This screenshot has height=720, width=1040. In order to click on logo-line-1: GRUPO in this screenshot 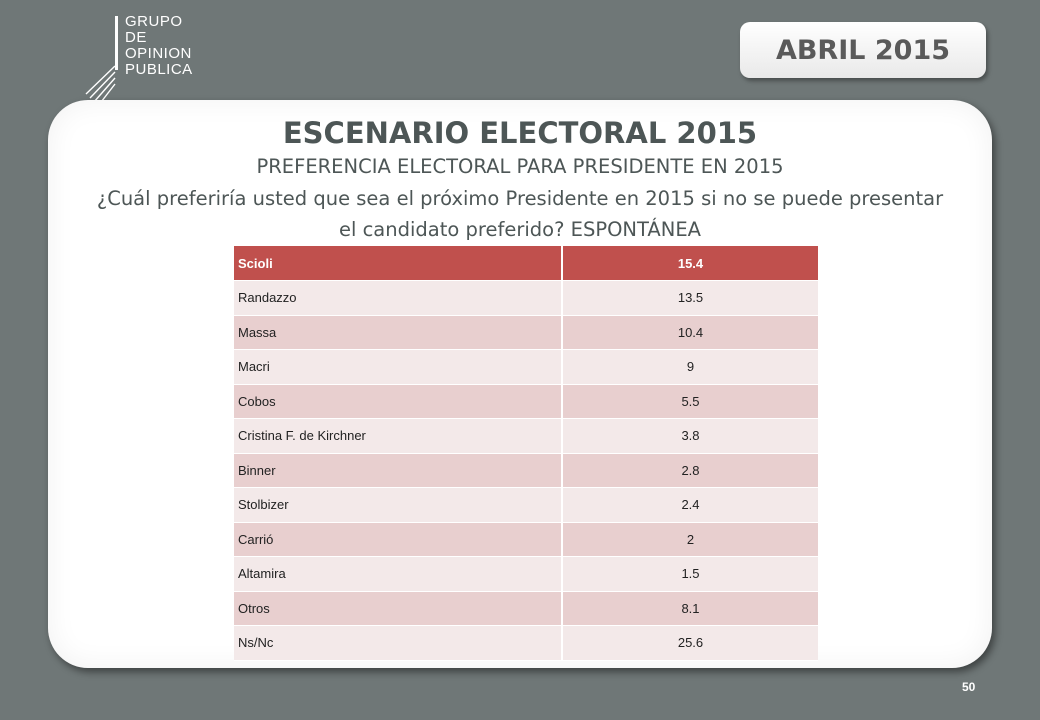, I will do `click(154, 21)`.